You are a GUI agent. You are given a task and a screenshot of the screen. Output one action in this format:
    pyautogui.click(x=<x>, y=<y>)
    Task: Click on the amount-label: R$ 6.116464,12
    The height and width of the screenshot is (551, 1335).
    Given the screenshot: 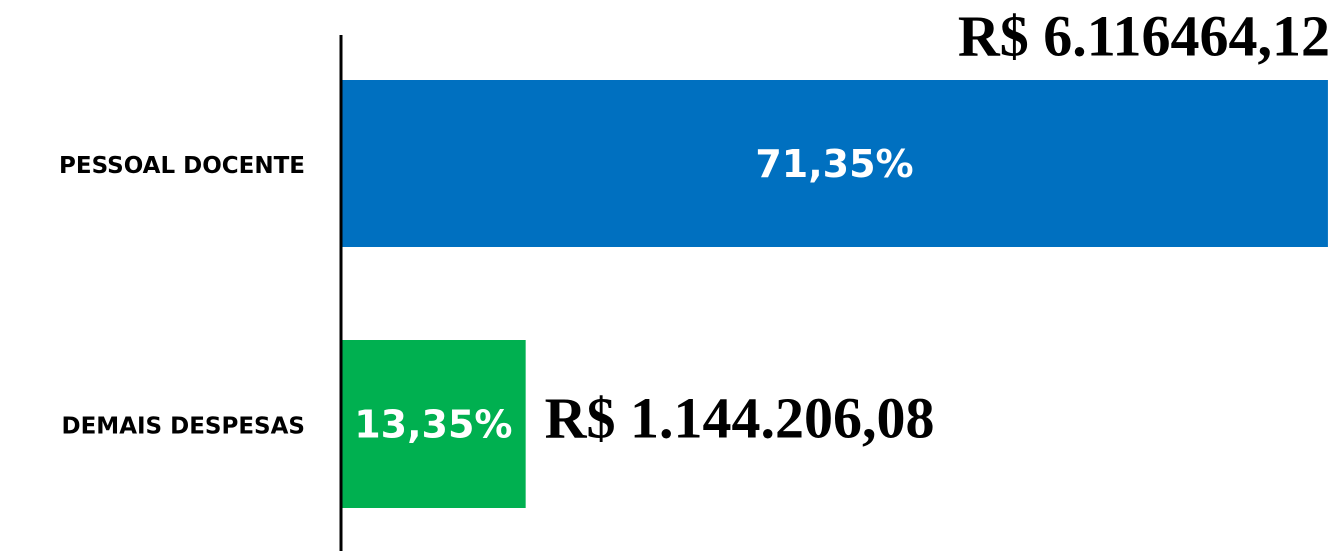 What is the action you would take?
    pyautogui.click(x=1144, y=35)
    